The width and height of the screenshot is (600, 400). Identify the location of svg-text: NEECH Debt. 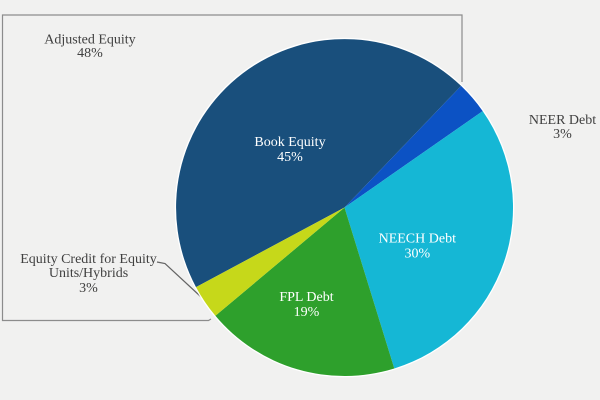
(417, 239).